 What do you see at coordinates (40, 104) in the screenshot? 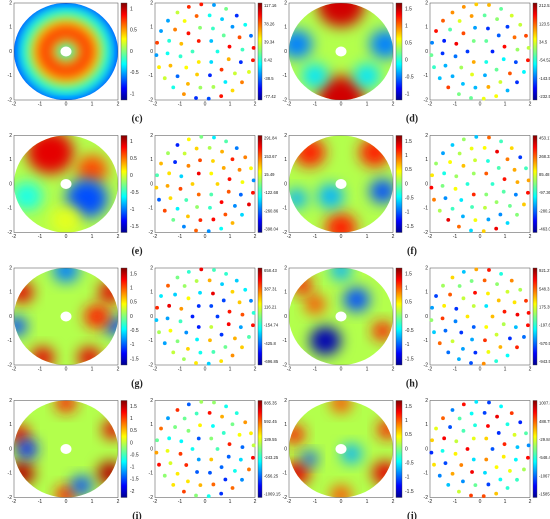
I see `x-tick-label: -1` at bounding box center [40, 104].